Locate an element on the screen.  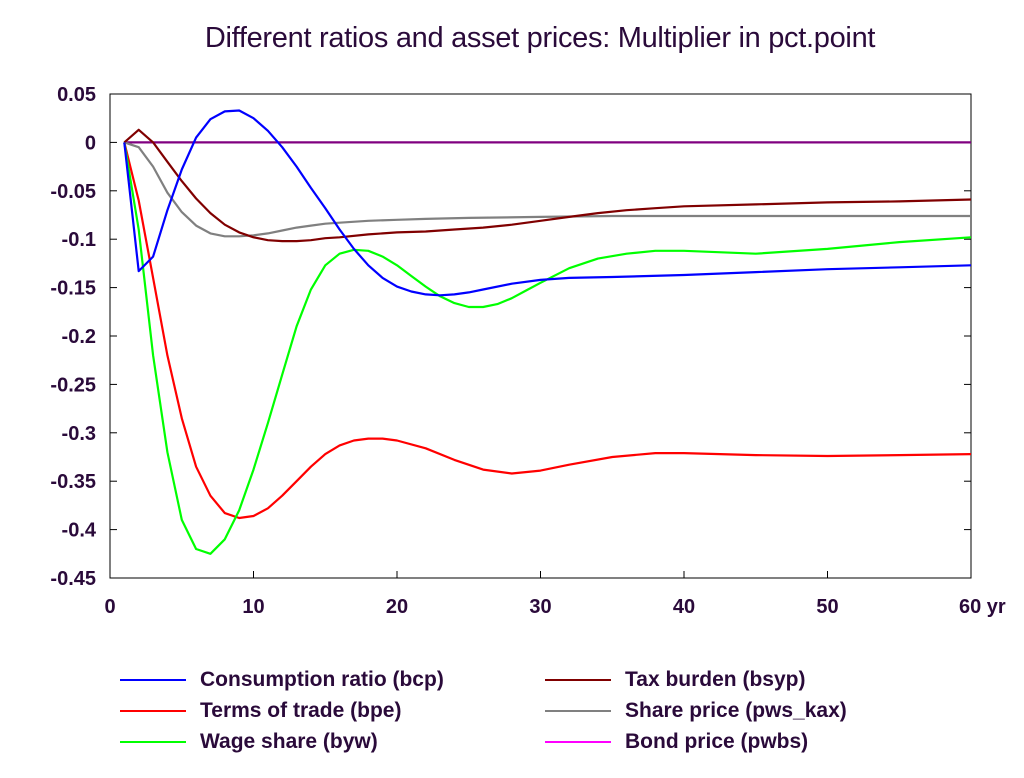
y-tick-label: -0.45 is located at coordinates (73, 579).